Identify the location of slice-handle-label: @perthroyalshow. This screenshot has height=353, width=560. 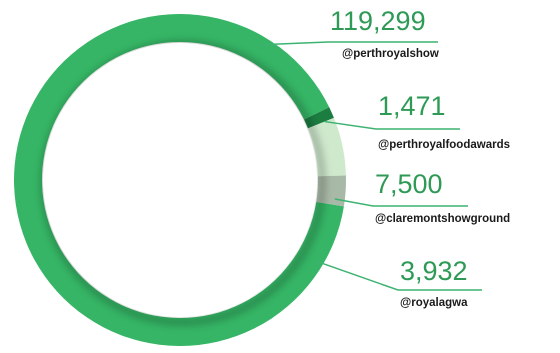
(390, 54).